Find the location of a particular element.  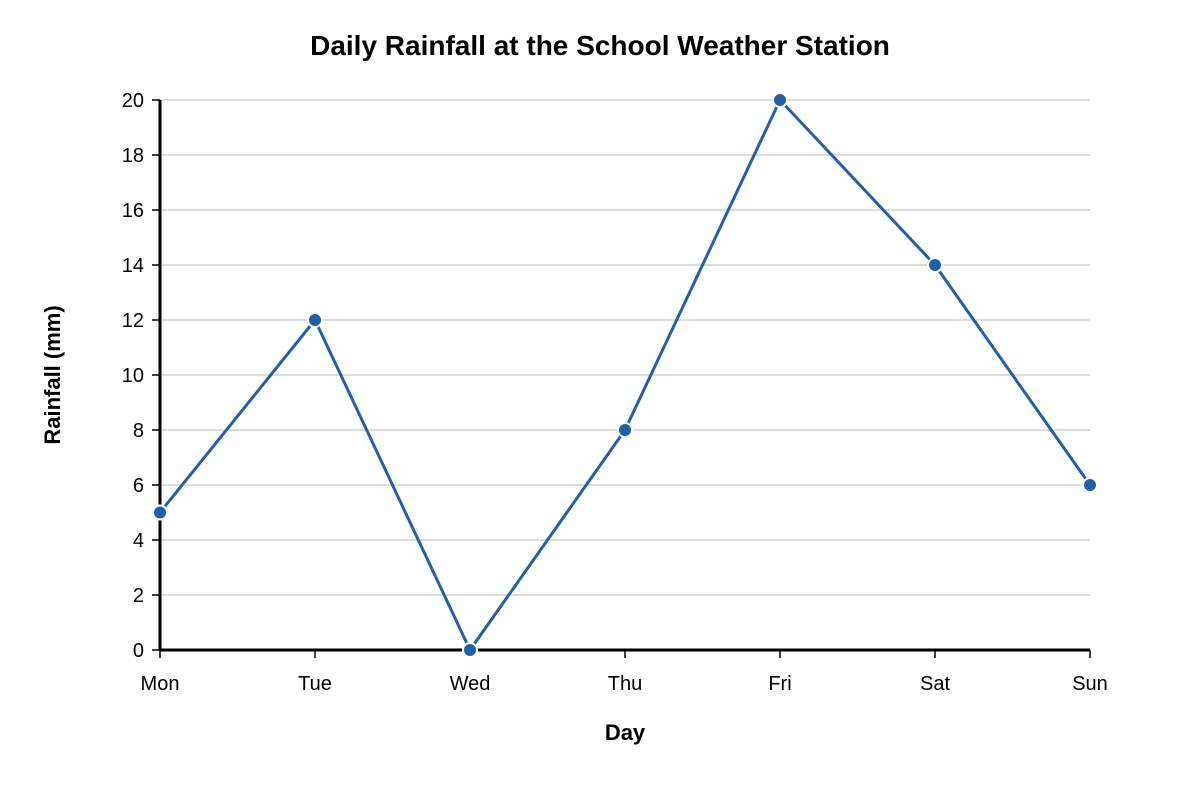

x-ticks: Mon Tue Wed Thu Fri Sat Sun is located at coordinates (624, 672).